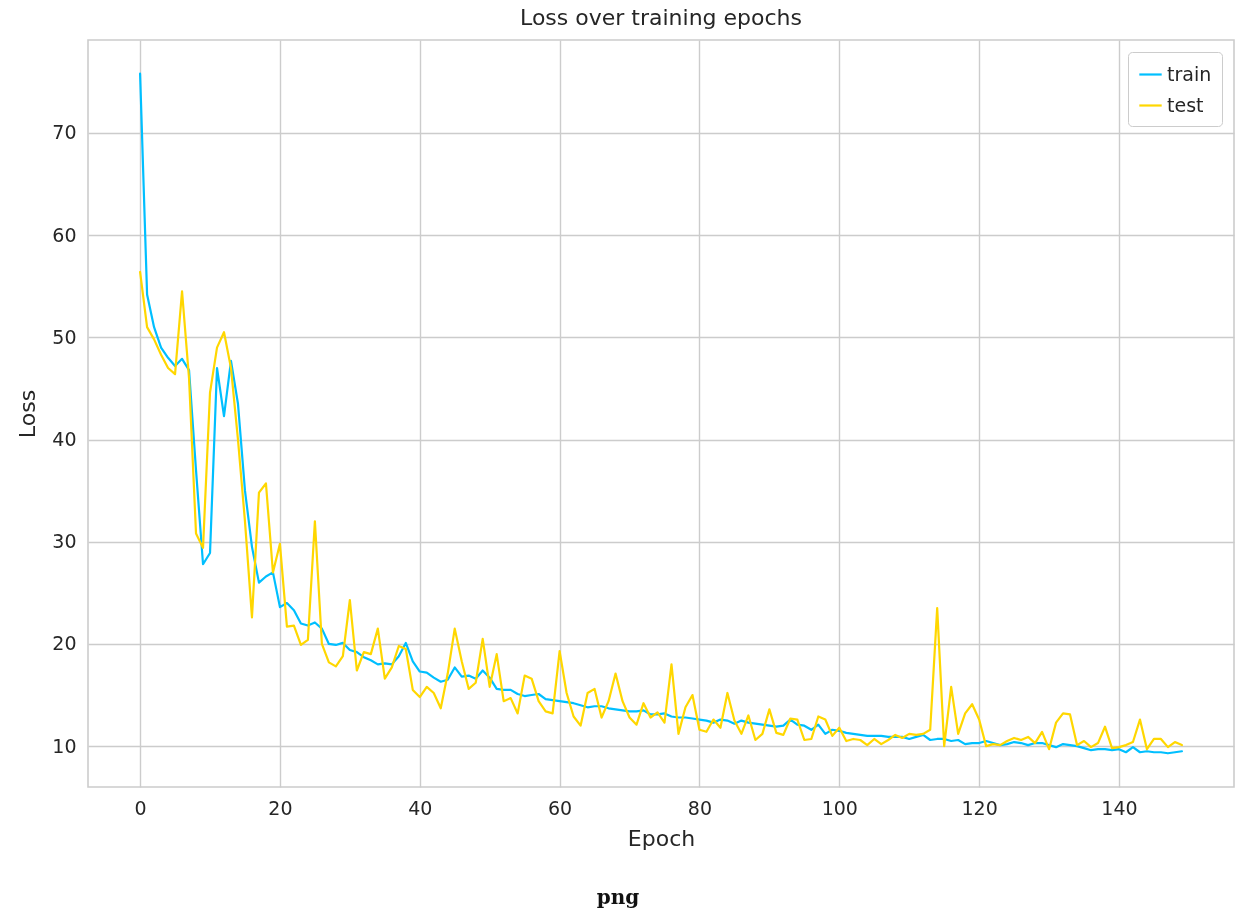 The height and width of the screenshot is (917, 1236). I want to click on x-tick-label: 120, so click(979, 807).